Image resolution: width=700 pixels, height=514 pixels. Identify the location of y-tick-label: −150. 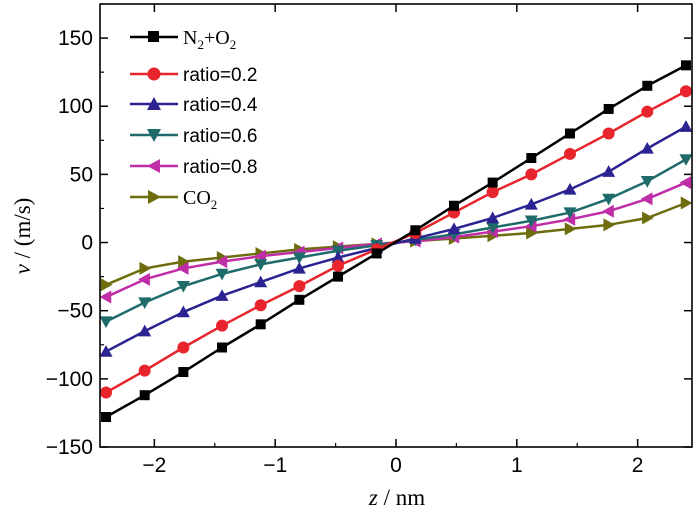
(69, 447).